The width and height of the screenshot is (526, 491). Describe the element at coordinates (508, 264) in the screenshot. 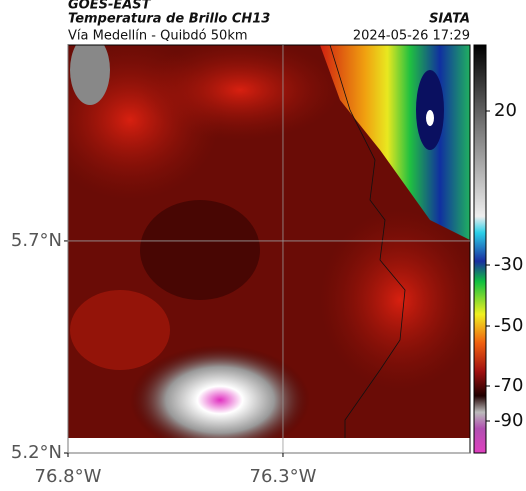

I see `colorbar-tick-label: -30` at that location.